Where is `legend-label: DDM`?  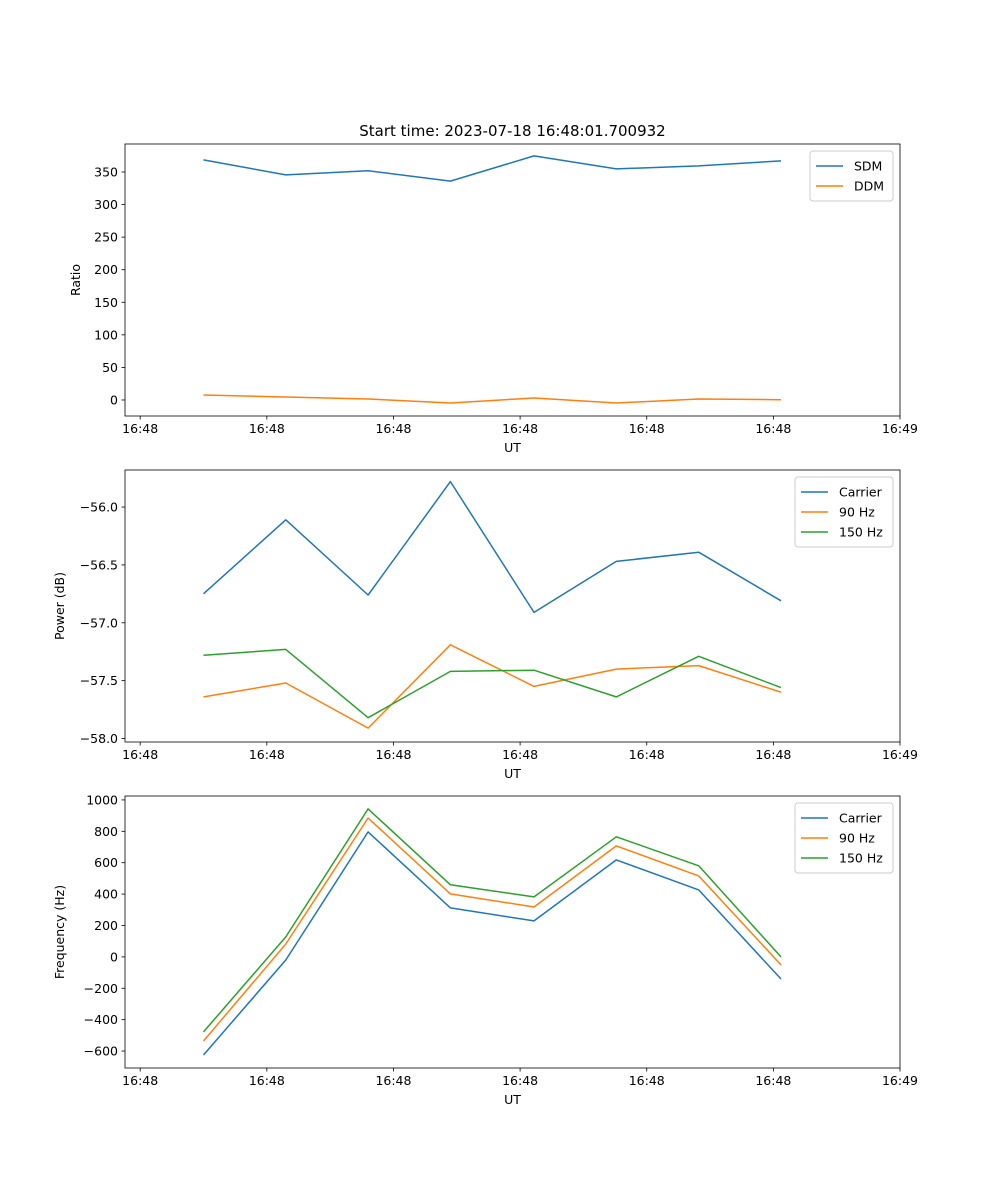 legend-label: DDM is located at coordinates (869, 186).